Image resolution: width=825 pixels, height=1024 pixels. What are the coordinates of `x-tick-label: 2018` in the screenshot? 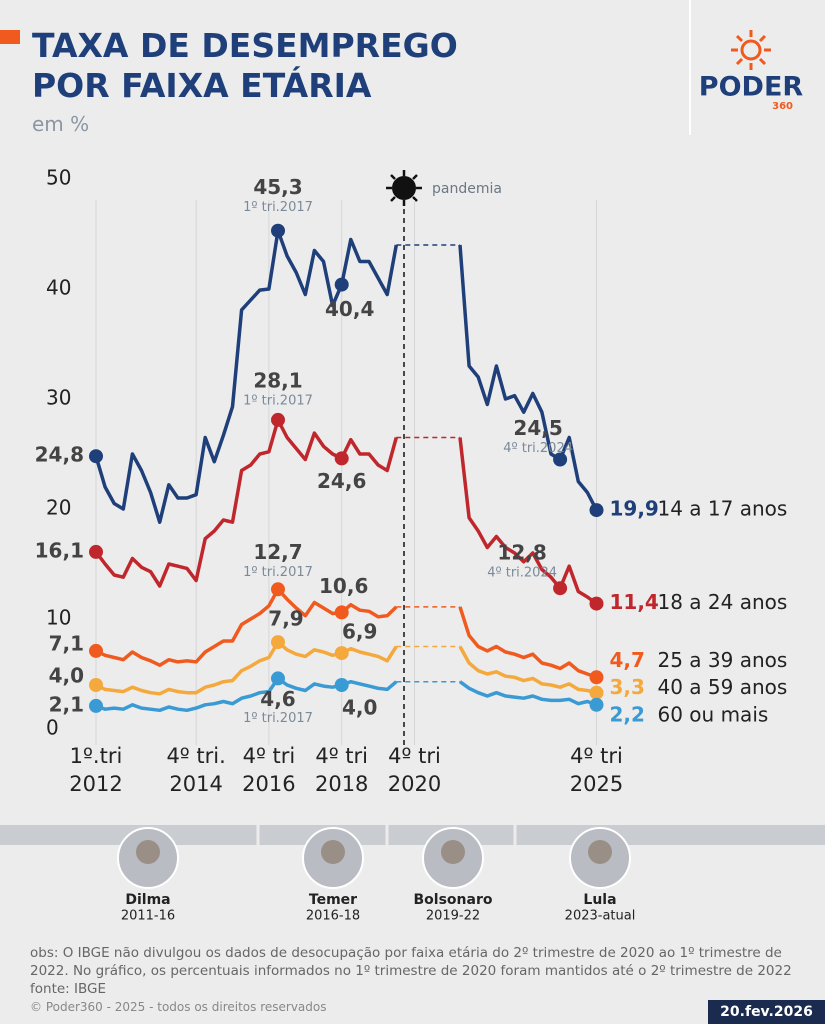 It's located at (341, 784).